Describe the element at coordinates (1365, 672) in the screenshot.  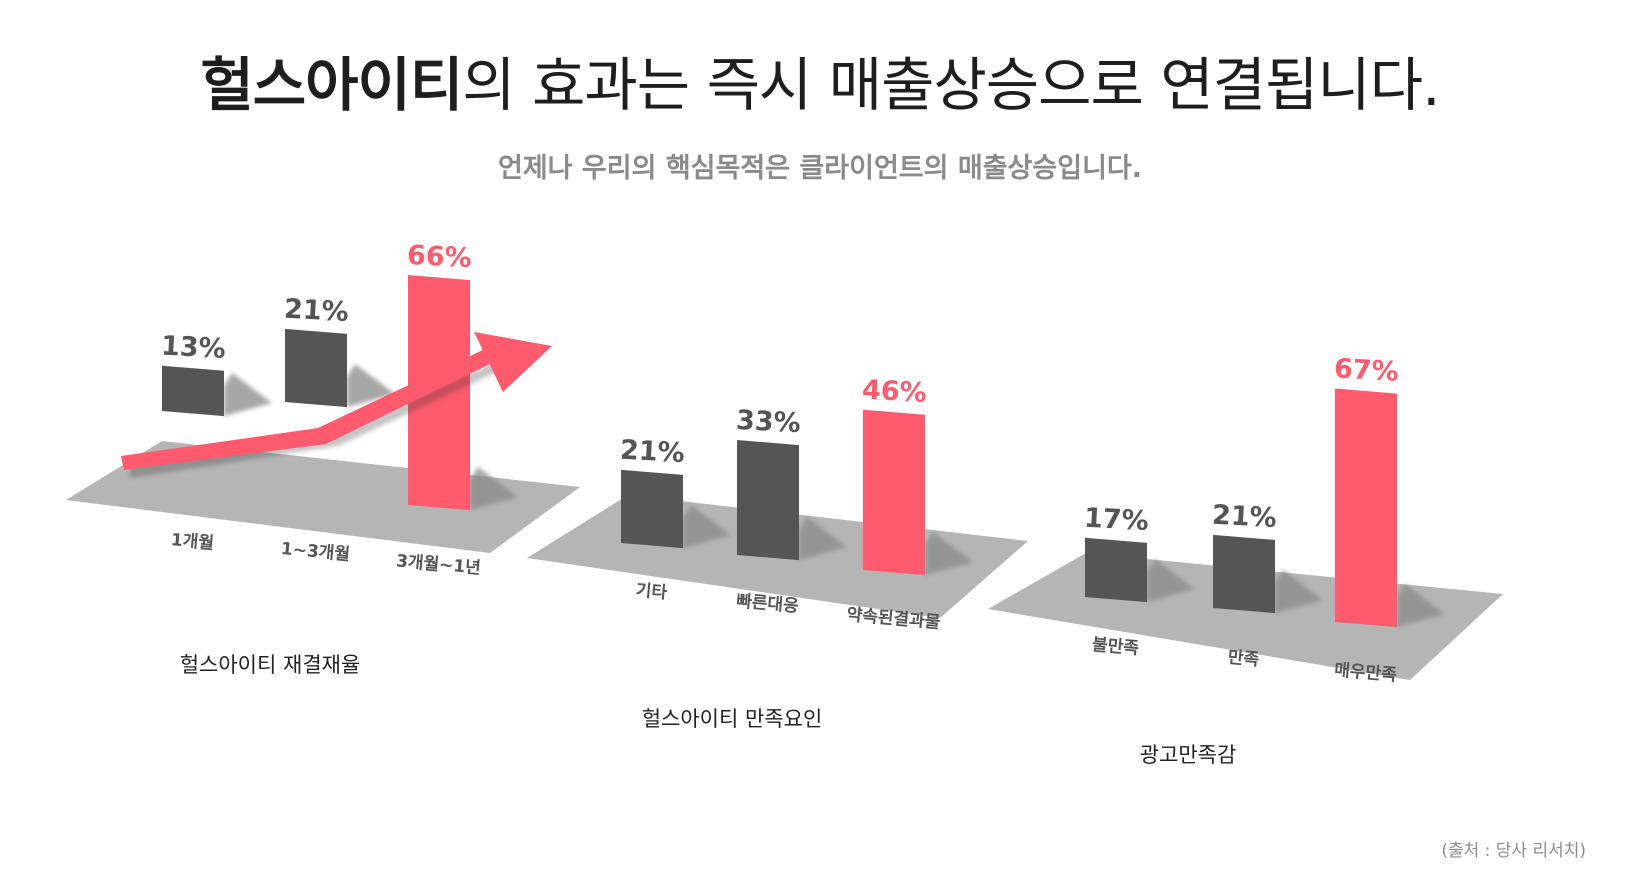
I see `category-label: 매우만족` at that location.